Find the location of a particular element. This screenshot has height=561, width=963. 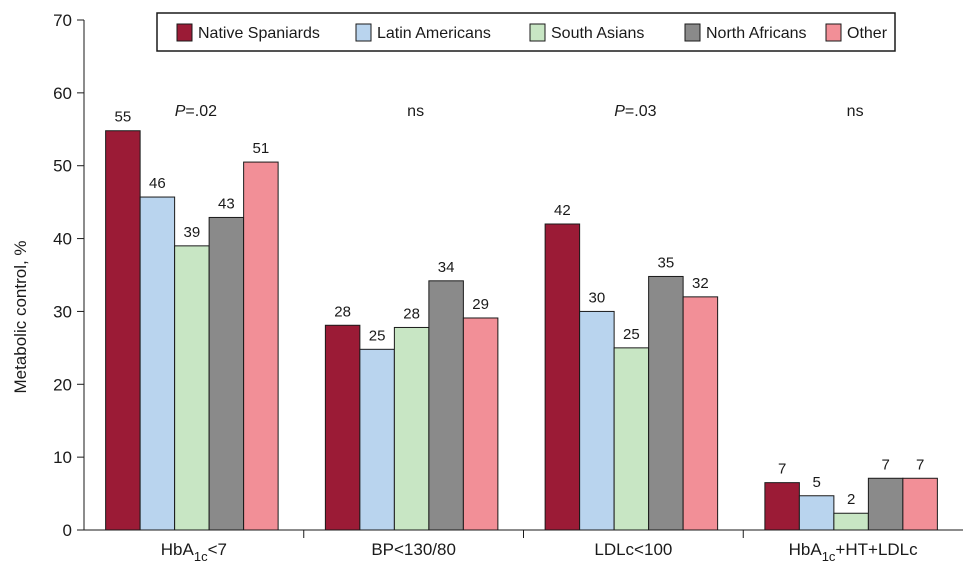

legend-item: Native Spaniards is located at coordinates (248, 32).